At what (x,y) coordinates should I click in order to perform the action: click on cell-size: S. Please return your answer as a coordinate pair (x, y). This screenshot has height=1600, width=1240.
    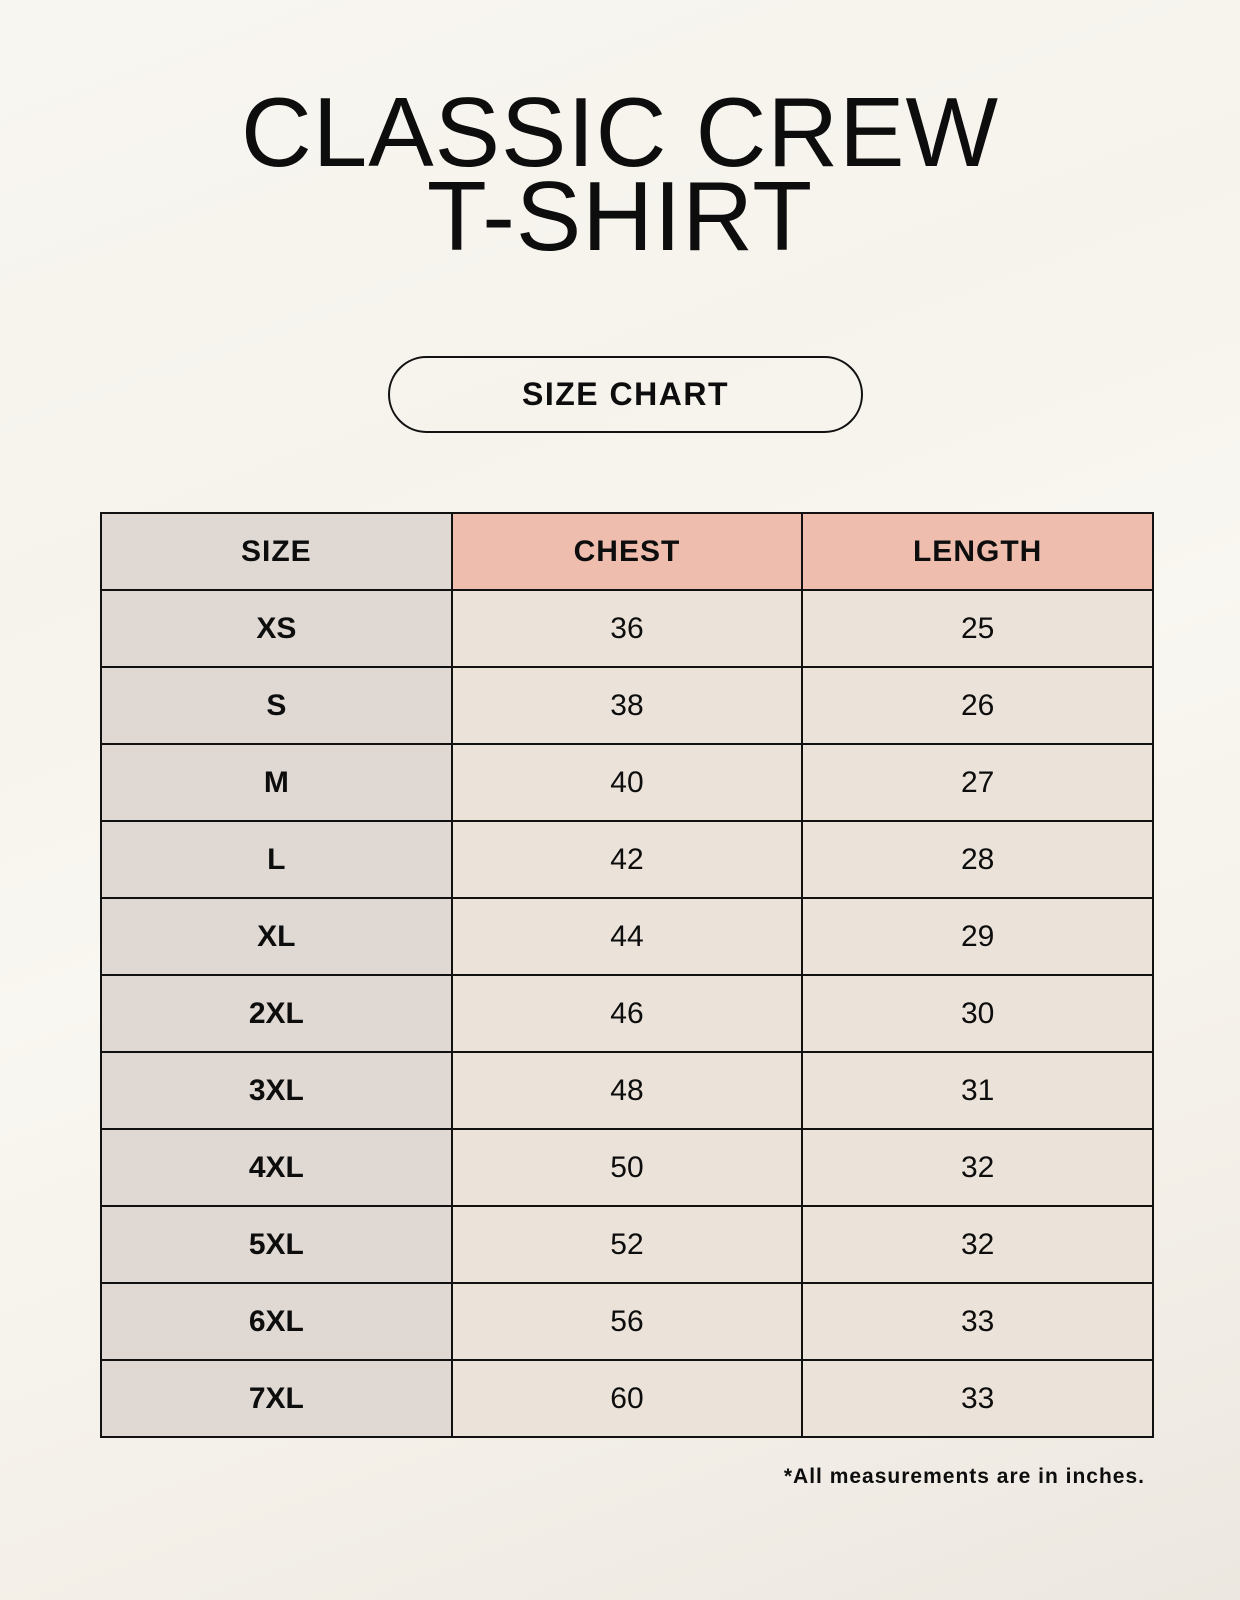
    Looking at the image, I should click on (276, 705).